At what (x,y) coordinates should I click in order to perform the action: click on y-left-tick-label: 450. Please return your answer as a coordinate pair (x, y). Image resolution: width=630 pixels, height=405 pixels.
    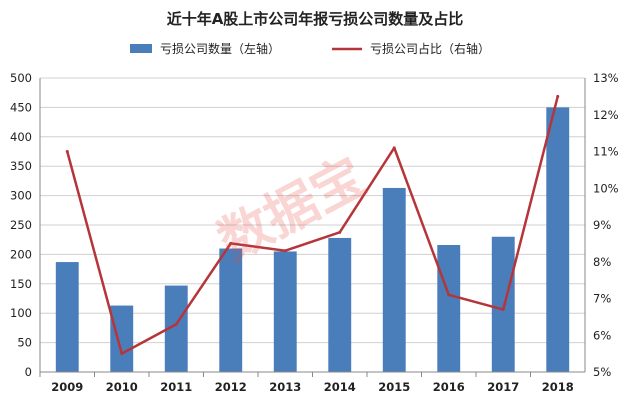
    Looking at the image, I should click on (21, 107).